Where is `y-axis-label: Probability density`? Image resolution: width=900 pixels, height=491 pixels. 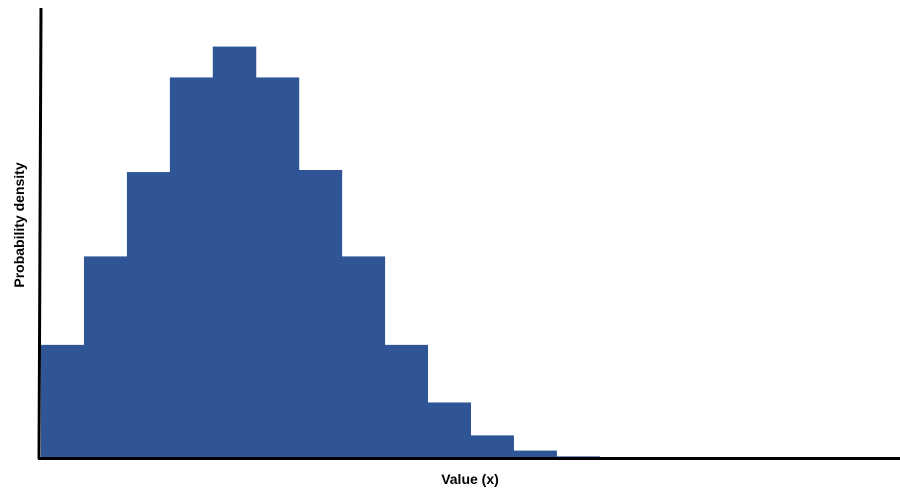 y-axis-label: Probability density is located at coordinates (19, 224).